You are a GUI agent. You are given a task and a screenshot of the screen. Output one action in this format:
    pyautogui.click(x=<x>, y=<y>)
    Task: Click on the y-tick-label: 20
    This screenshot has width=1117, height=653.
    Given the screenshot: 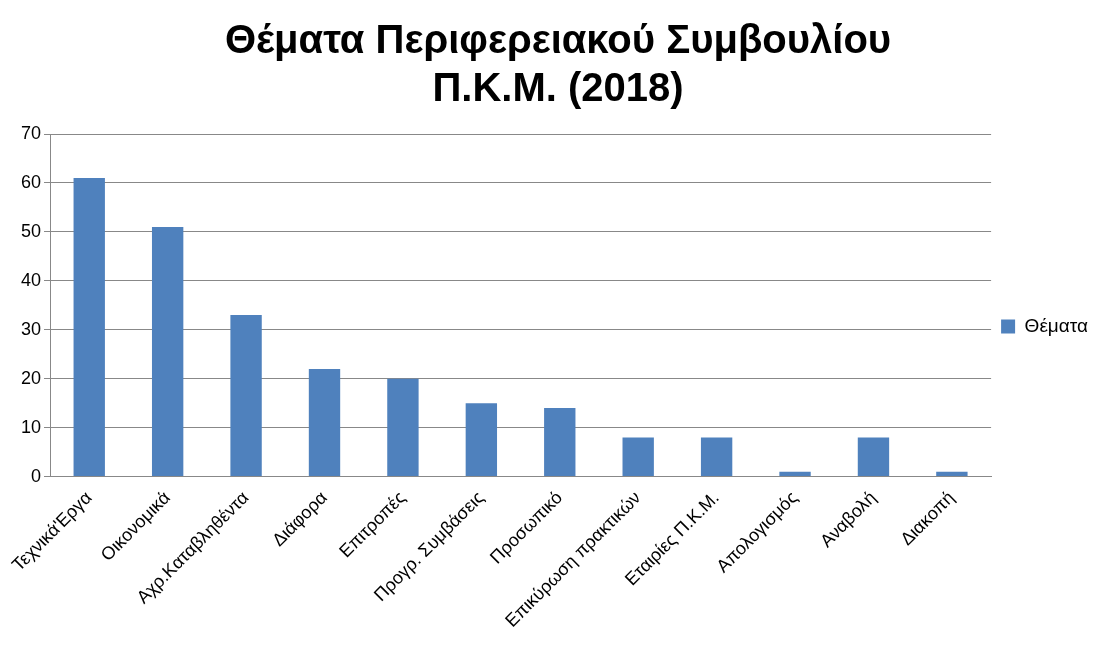 What is the action you would take?
    pyautogui.click(x=31, y=377)
    